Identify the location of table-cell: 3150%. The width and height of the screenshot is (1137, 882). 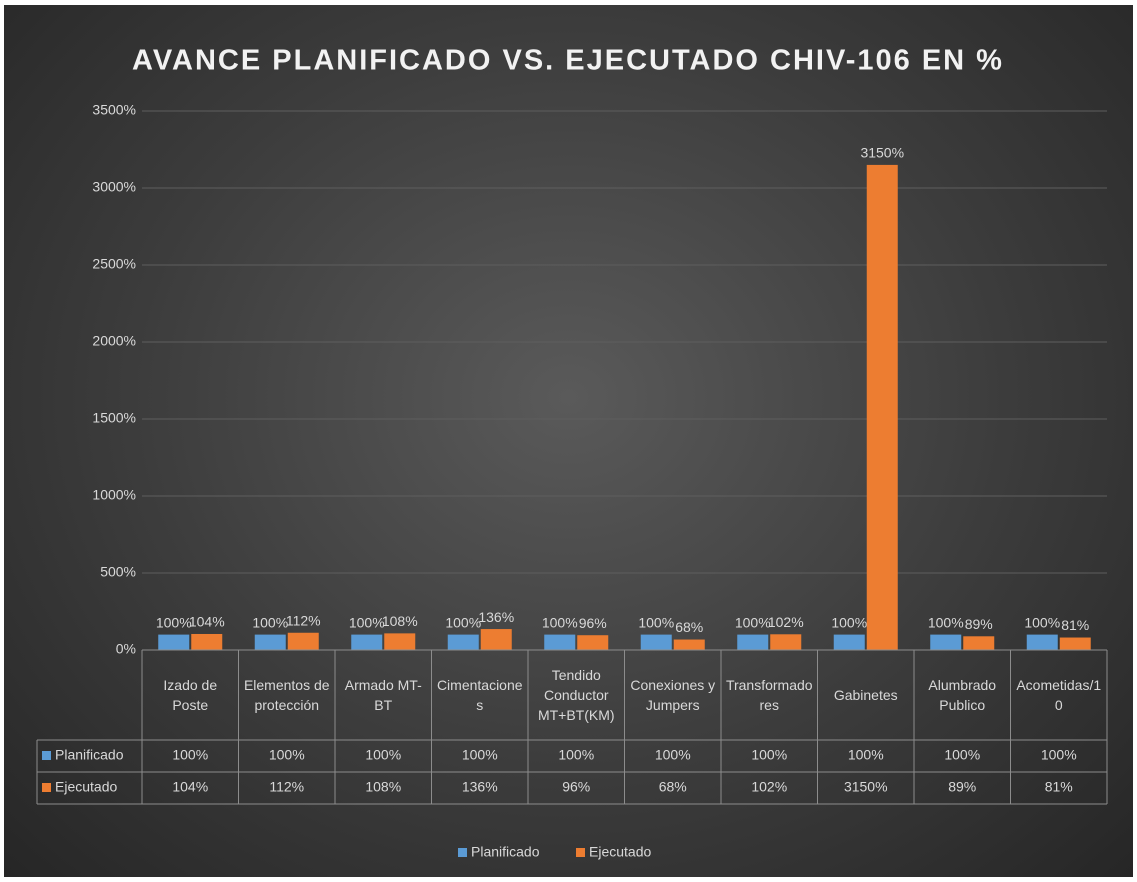
(866, 787).